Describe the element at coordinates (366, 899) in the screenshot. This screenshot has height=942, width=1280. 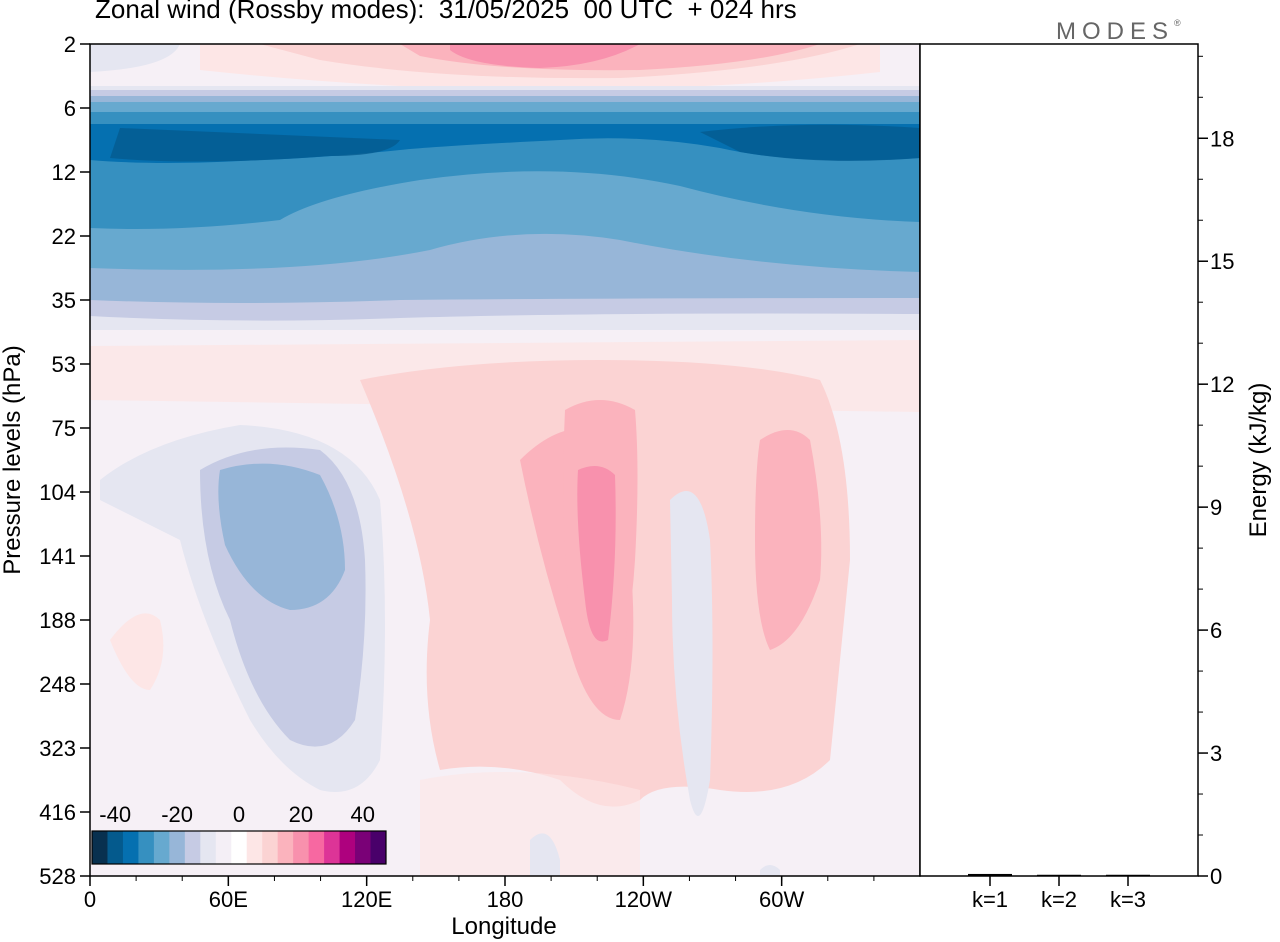
I see `x-tick-label: 120E` at that location.